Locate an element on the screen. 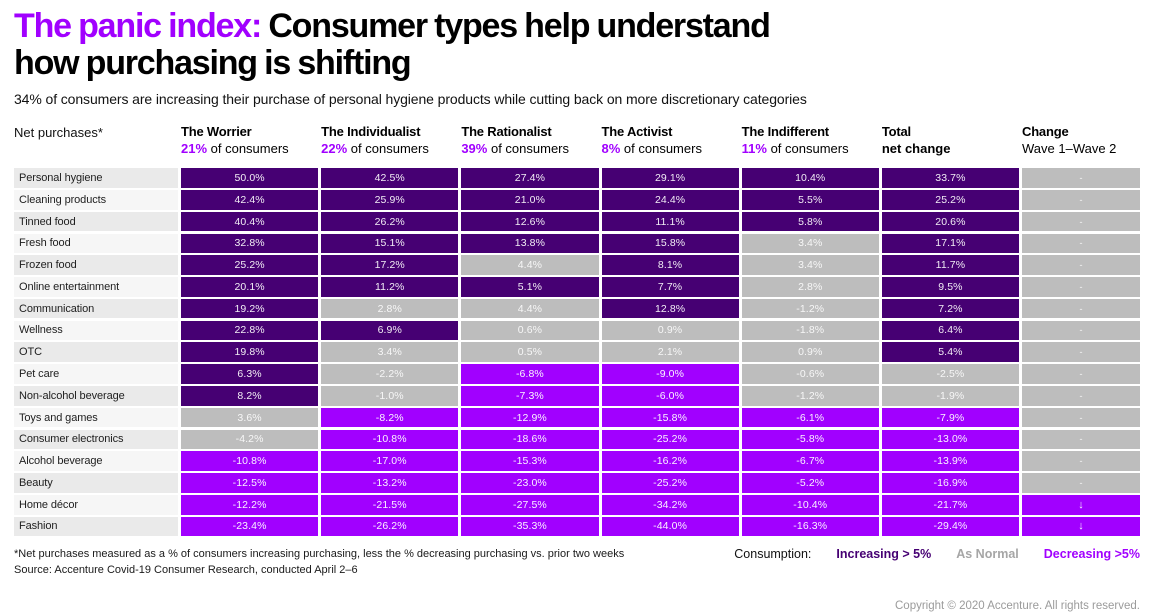 The image size is (1149, 612). value-cell: 5.1% is located at coordinates (530, 287).